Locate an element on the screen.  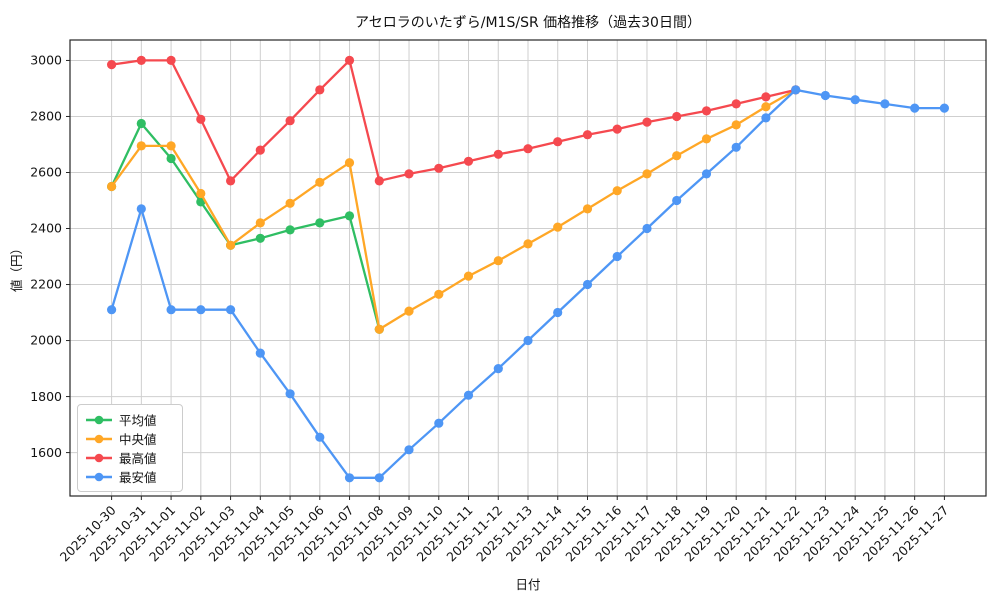
series-line-average is located at coordinates (245, 226).